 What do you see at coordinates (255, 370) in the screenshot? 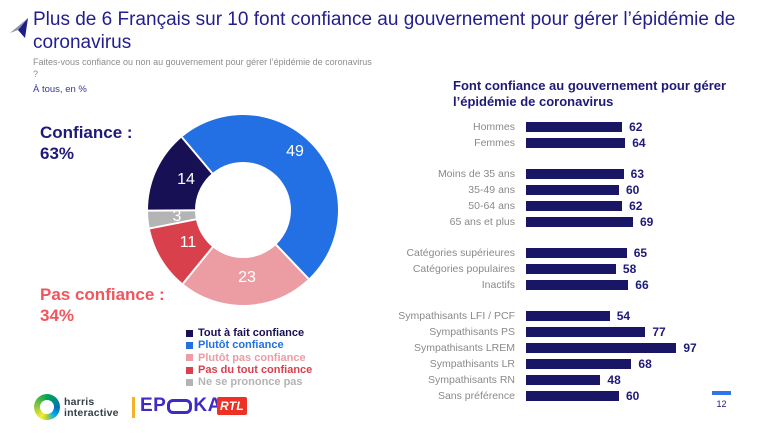
I see `legend-item-label: Pas du tout confiance` at bounding box center [255, 370].